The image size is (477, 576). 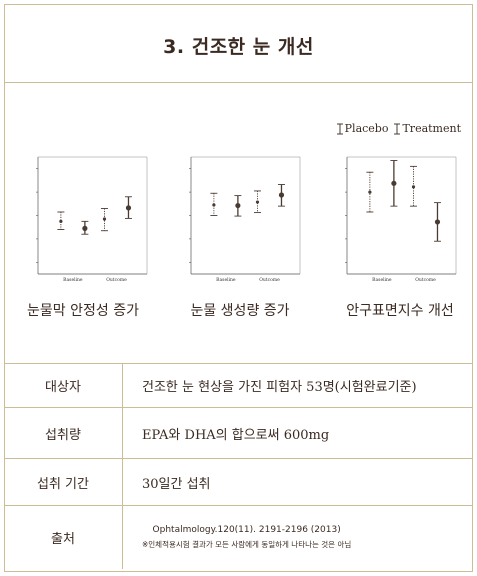 I want to click on info-label: 섭취량, so click(x=63, y=433).